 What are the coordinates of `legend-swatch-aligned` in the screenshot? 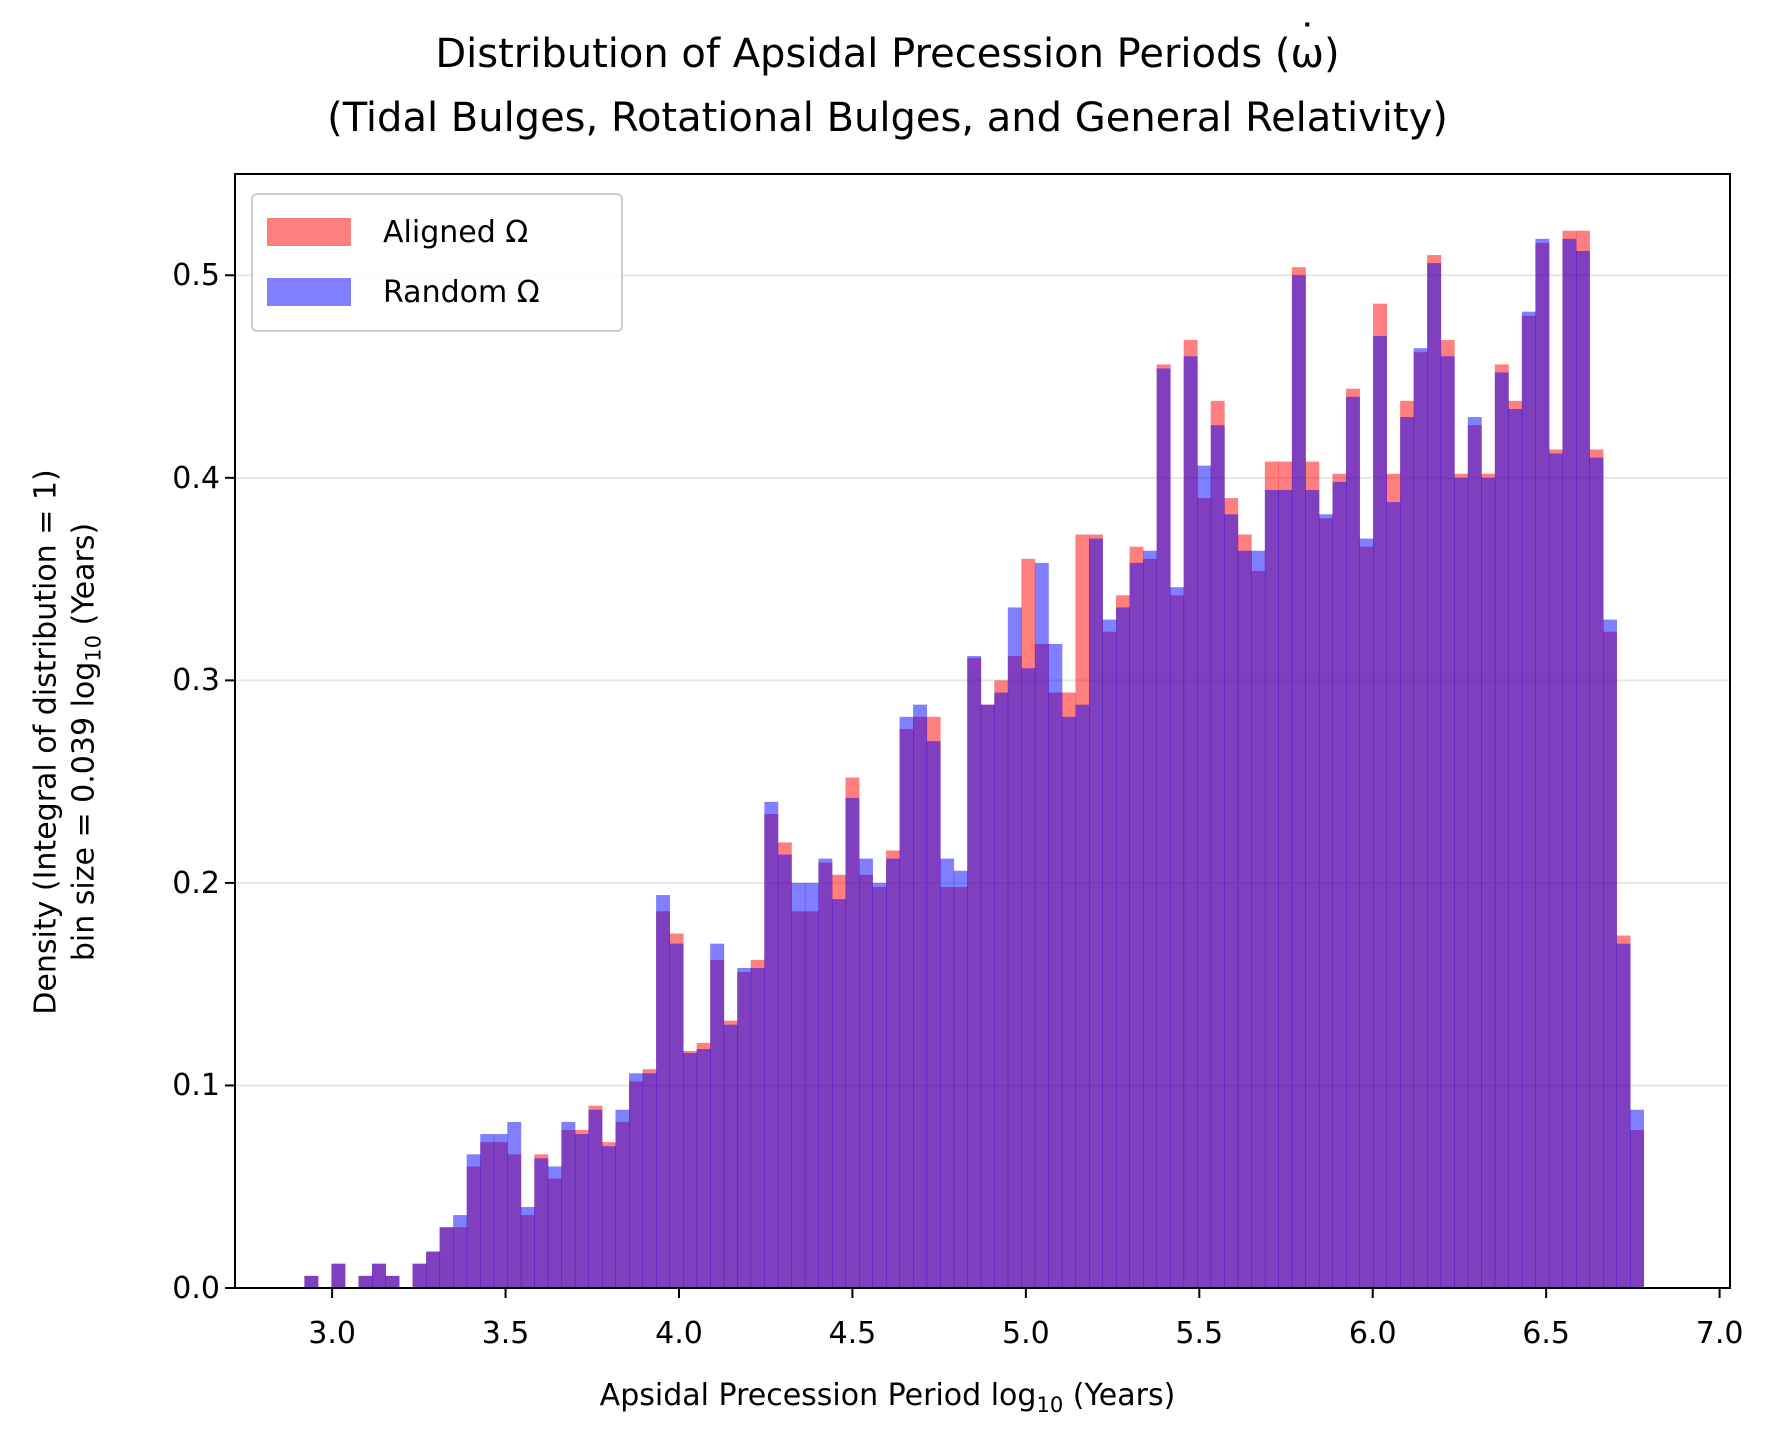 It's located at (309, 232).